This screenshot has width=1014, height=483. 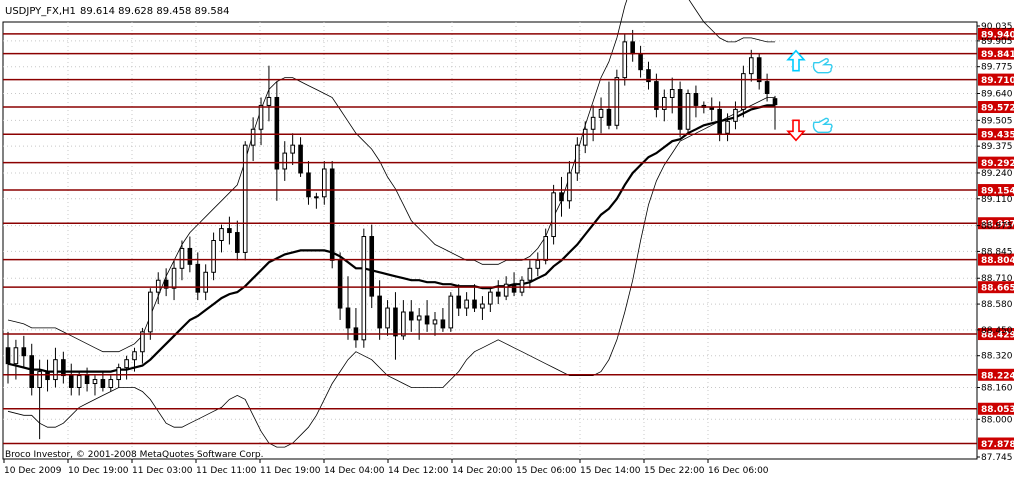 I want to click on y-tick-label: 88.710, so click(x=997, y=279).